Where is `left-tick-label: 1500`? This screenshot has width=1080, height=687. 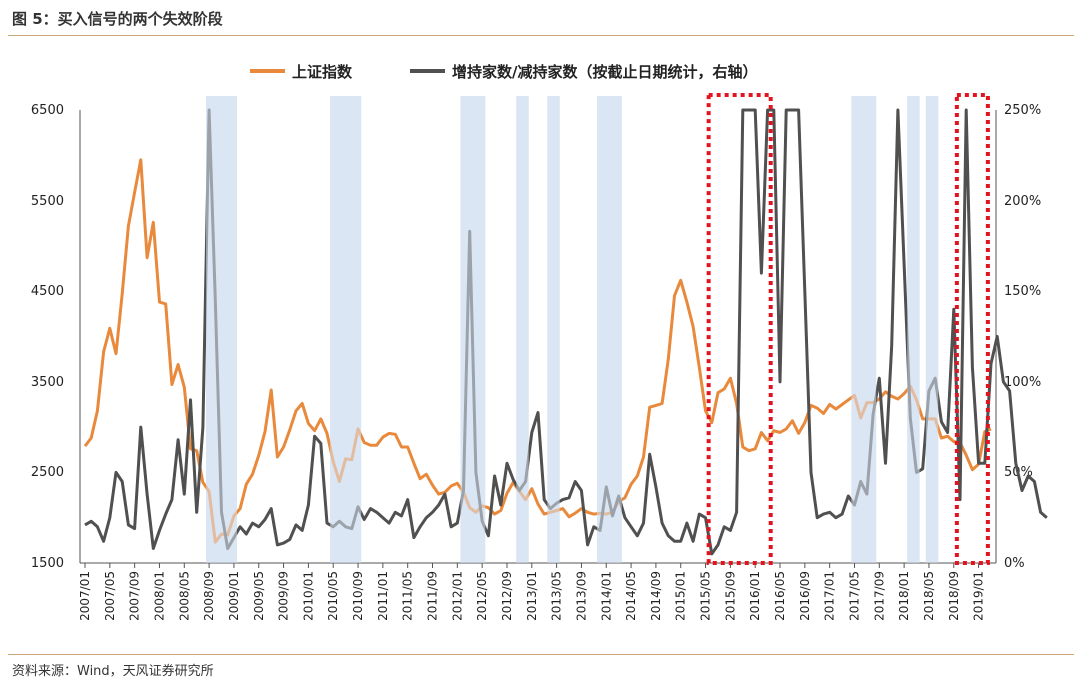
left-tick-label: 1500 is located at coordinates (47, 563).